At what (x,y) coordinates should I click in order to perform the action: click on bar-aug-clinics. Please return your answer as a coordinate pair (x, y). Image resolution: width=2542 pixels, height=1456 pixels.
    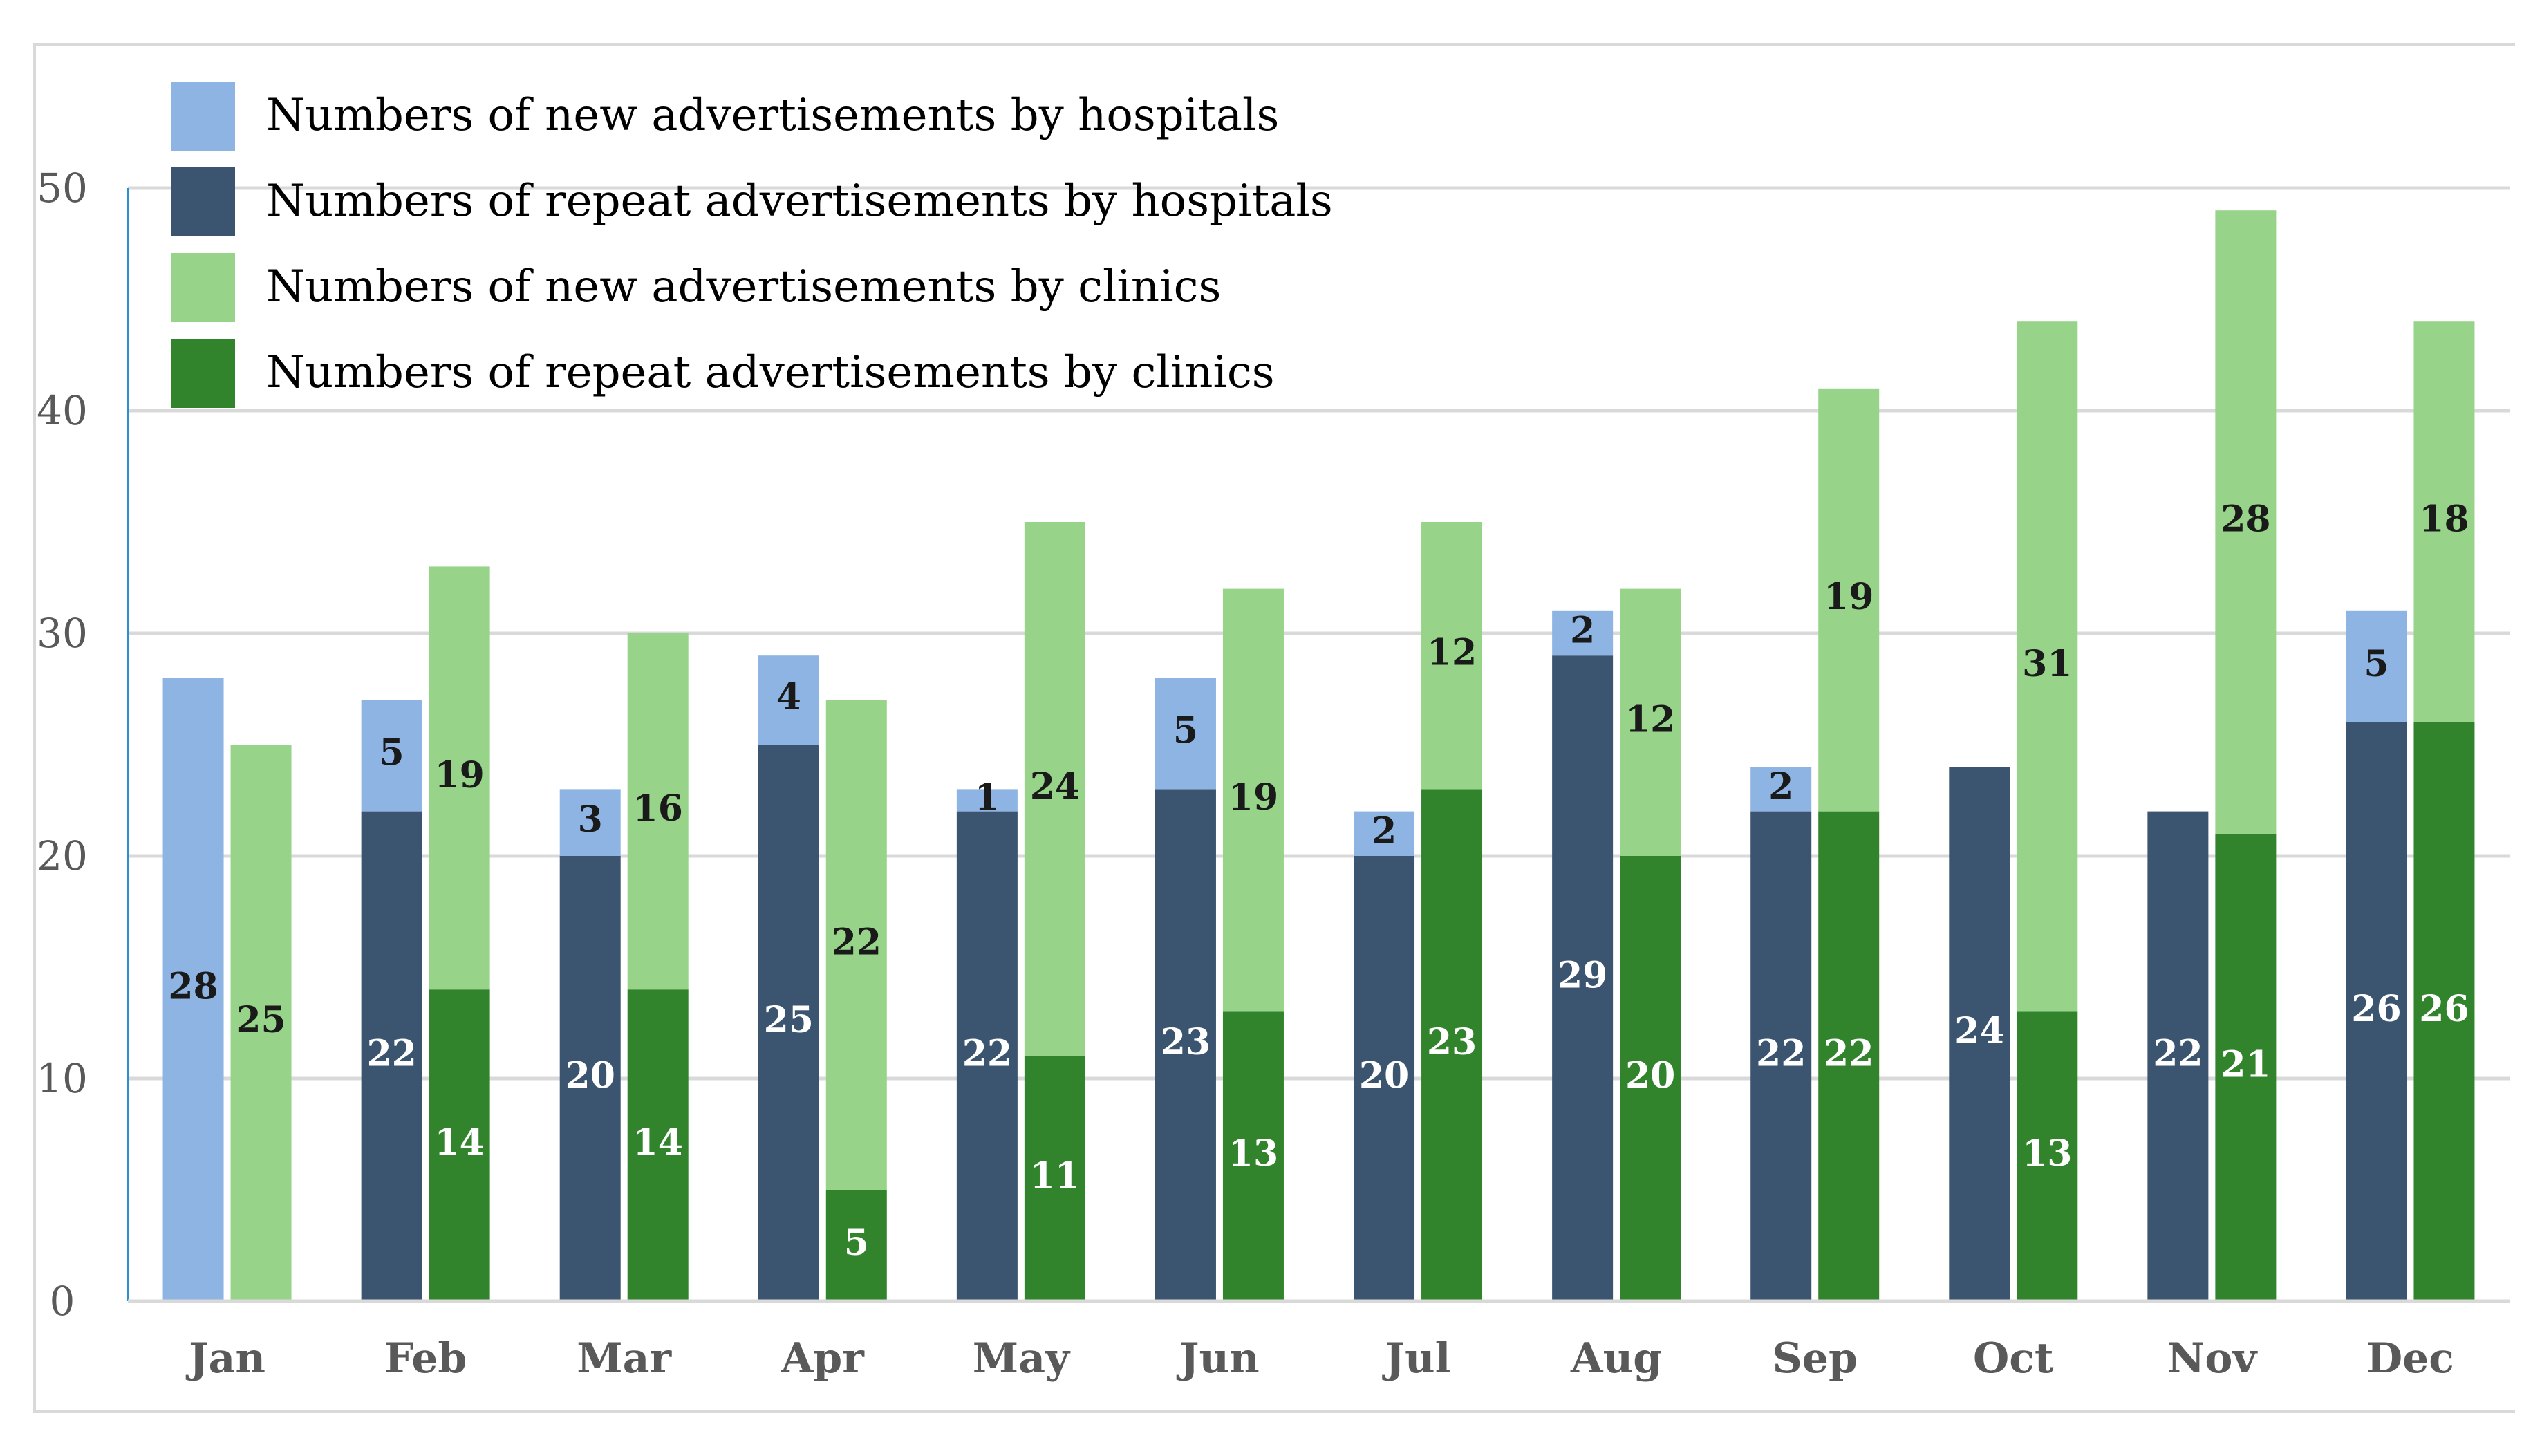
    Looking at the image, I should click on (1651, 722).